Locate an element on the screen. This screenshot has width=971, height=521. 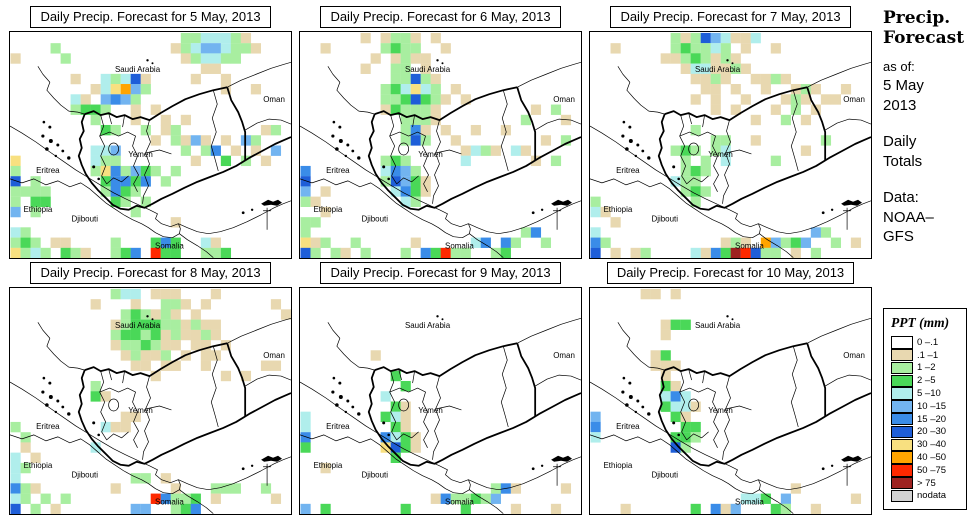
panel-title: Daily Precip. Forecast for 6 May, 2013 is located at coordinates (440, 17).